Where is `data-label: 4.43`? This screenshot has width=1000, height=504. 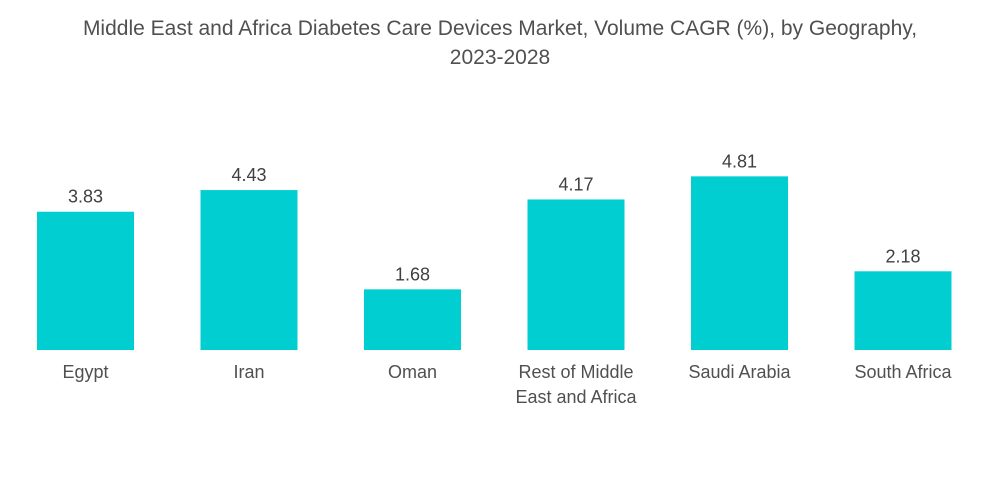
data-label: 4.43 is located at coordinates (248, 175).